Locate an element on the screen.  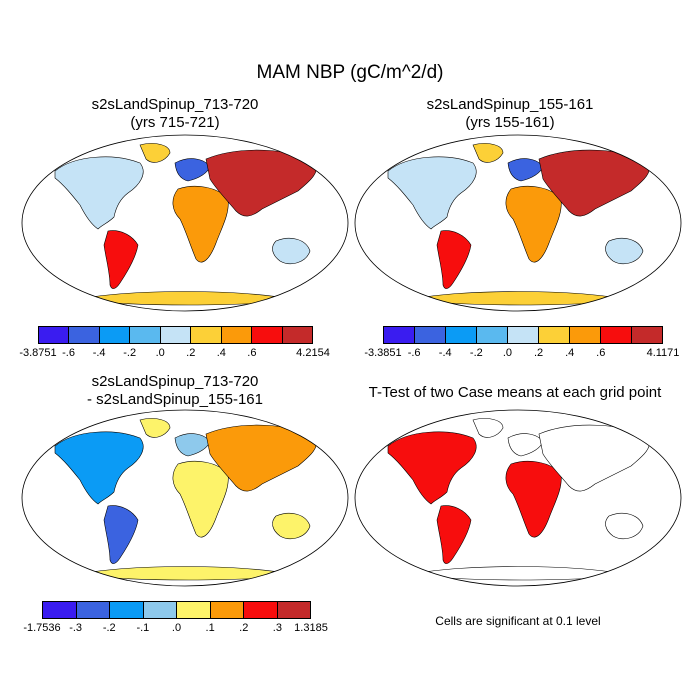
panel-3-title-line1: s2sLandSpinup_713-720 is located at coordinates (175, 381).